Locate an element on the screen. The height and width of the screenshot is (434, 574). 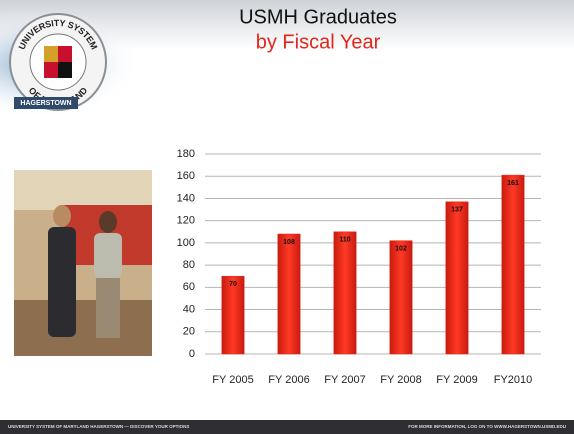
logo-campus: HAGERSTOWN is located at coordinates (45, 103).